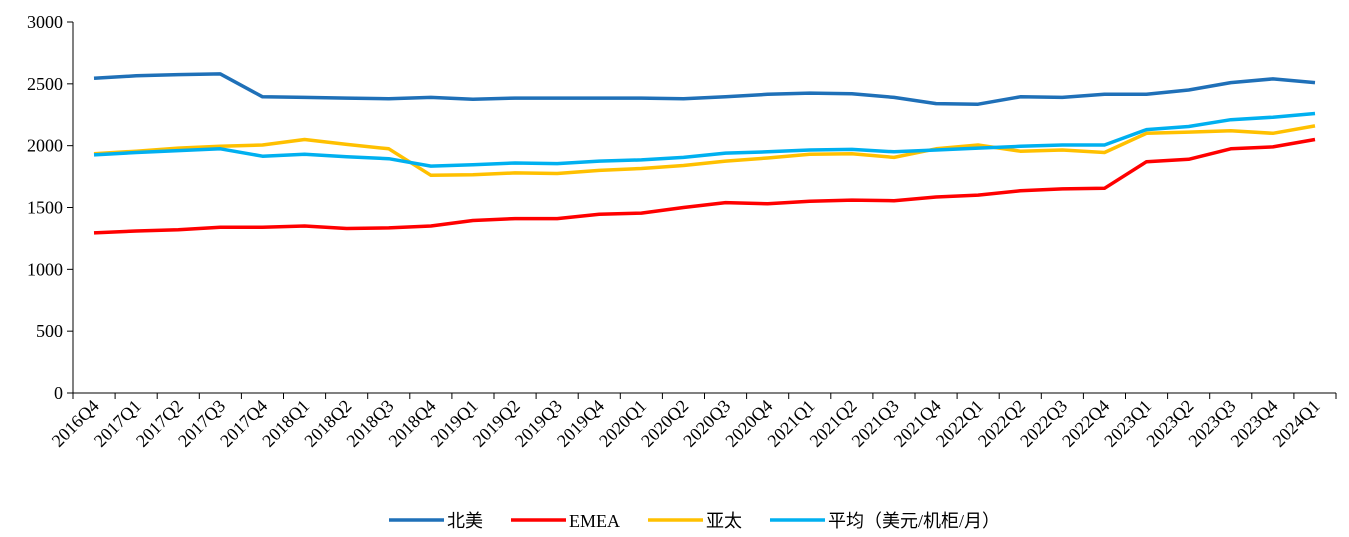 Image resolution: width=1349 pixels, height=537 pixels. Describe the element at coordinates (914, 521) in the screenshot. I see `legend-label: 平均（美元/机柜/月）` at that location.